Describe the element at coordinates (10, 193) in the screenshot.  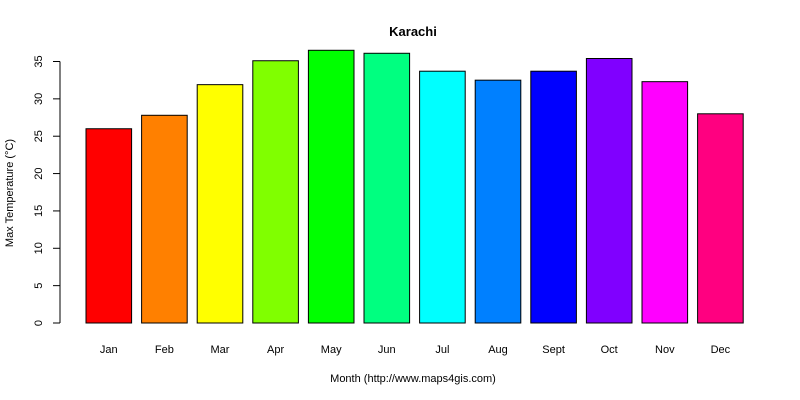
I see `y-axis-label: Max Temperature (°C)` at that location.